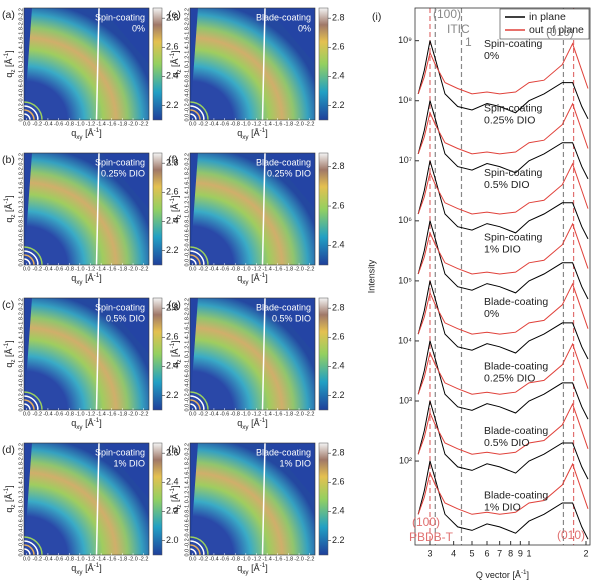 The width and height of the screenshot is (600, 585). I want to click on label-part: [Å, so click(175, 208).